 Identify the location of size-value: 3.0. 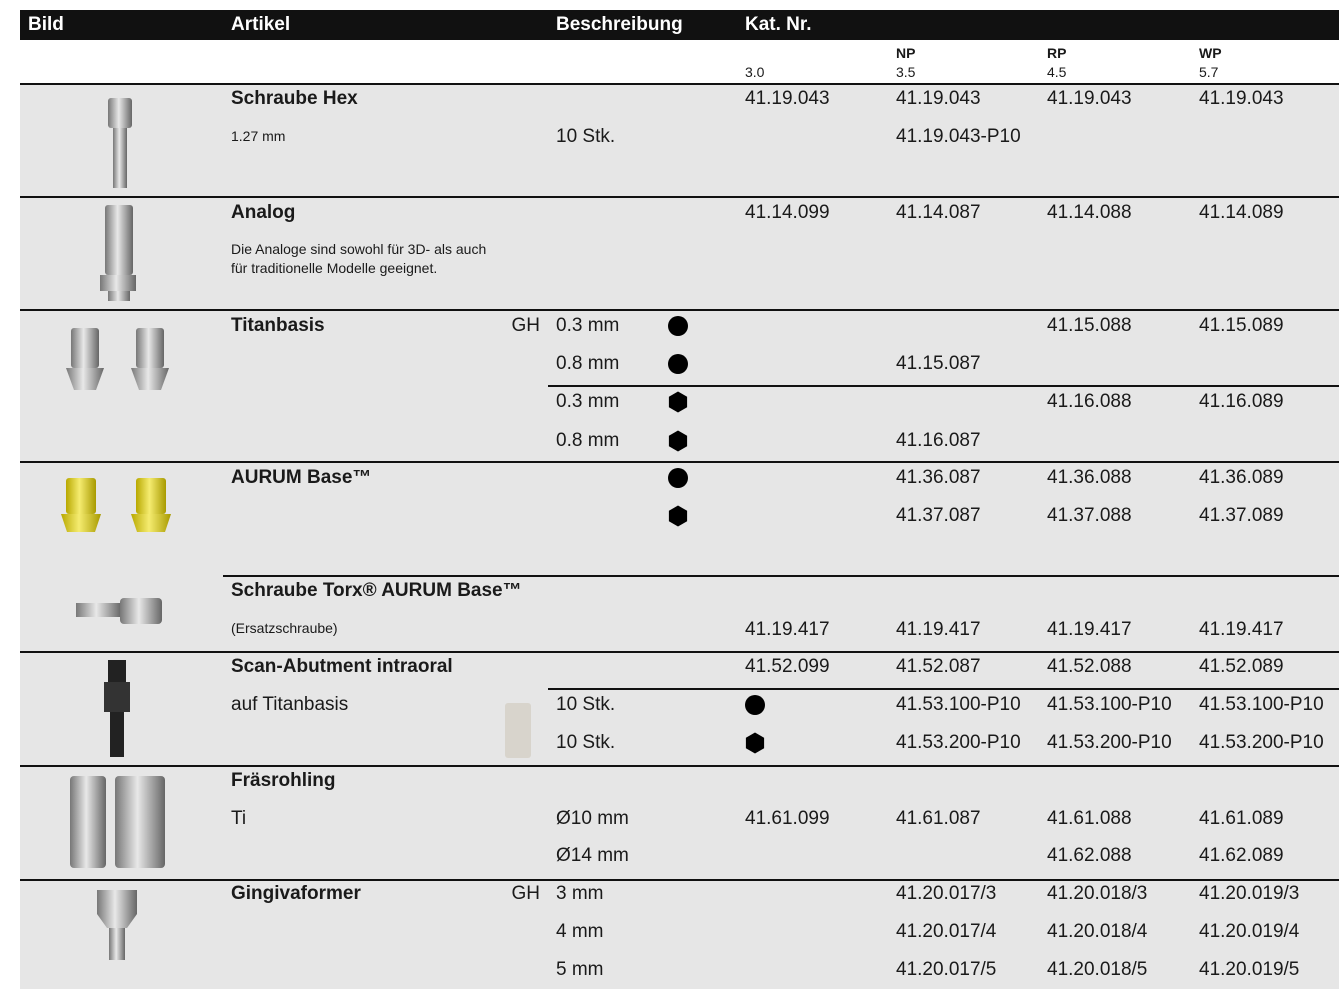
(755, 72).